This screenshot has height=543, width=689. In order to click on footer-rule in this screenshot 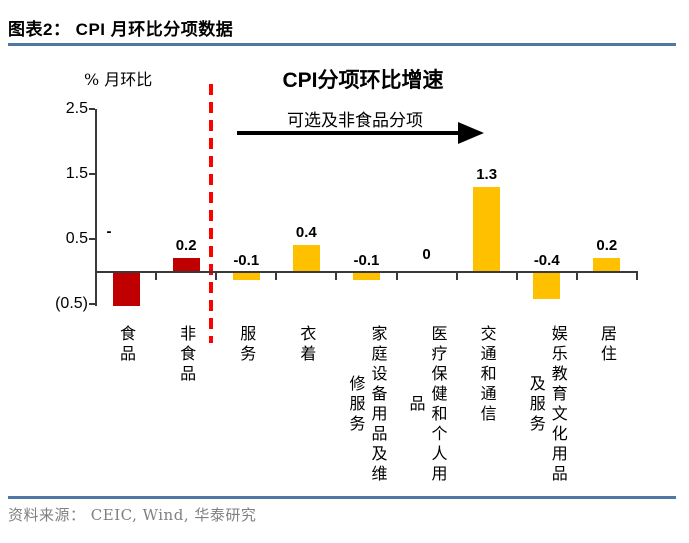, I will do `click(342, 497)`.